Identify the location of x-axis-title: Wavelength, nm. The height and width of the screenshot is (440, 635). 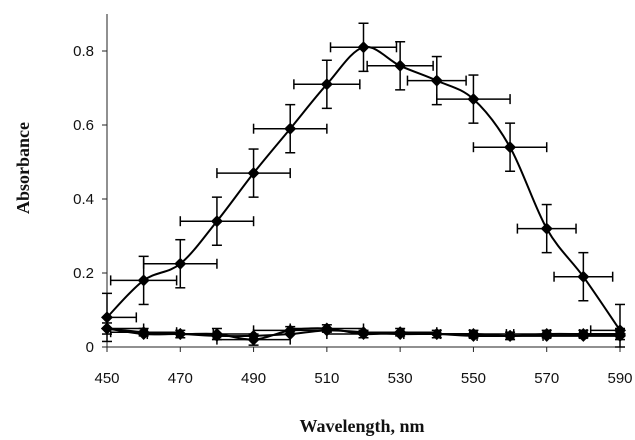
(361, 426).